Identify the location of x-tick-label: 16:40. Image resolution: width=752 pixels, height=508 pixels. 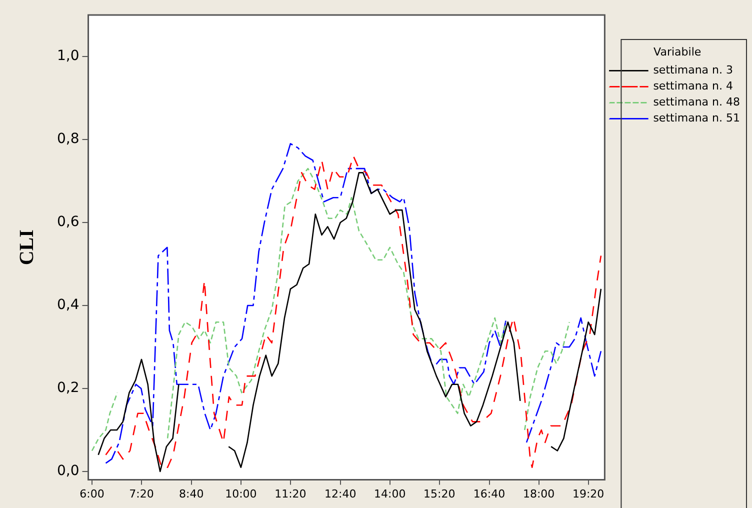
(489, 493).